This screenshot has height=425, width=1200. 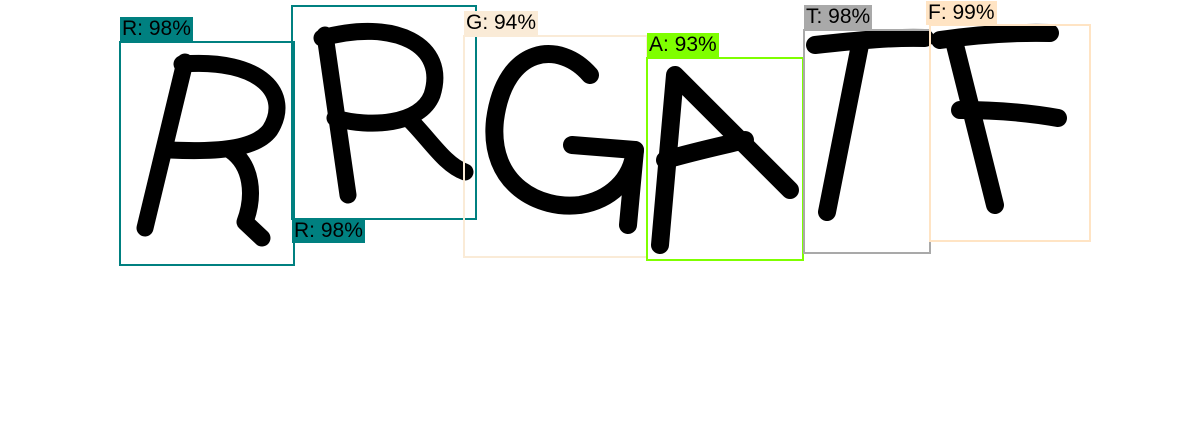 What do you see at coordinates (870, 124) in the screenshot?
I see `glyph-t` at bounding box center [870, 124].